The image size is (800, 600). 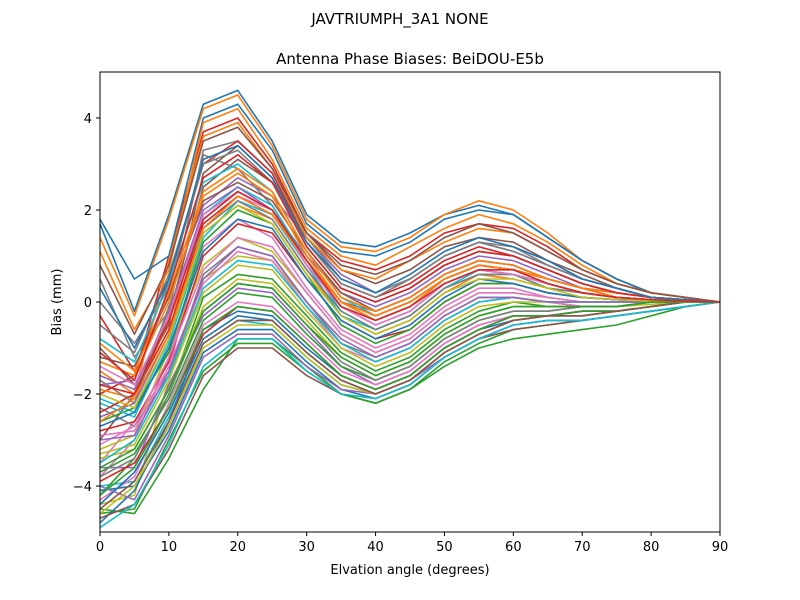 What do you see at coordinates (582, 547) in the screenshot?
I see `x-tick-label: 70` at bounding box center [582, 547].